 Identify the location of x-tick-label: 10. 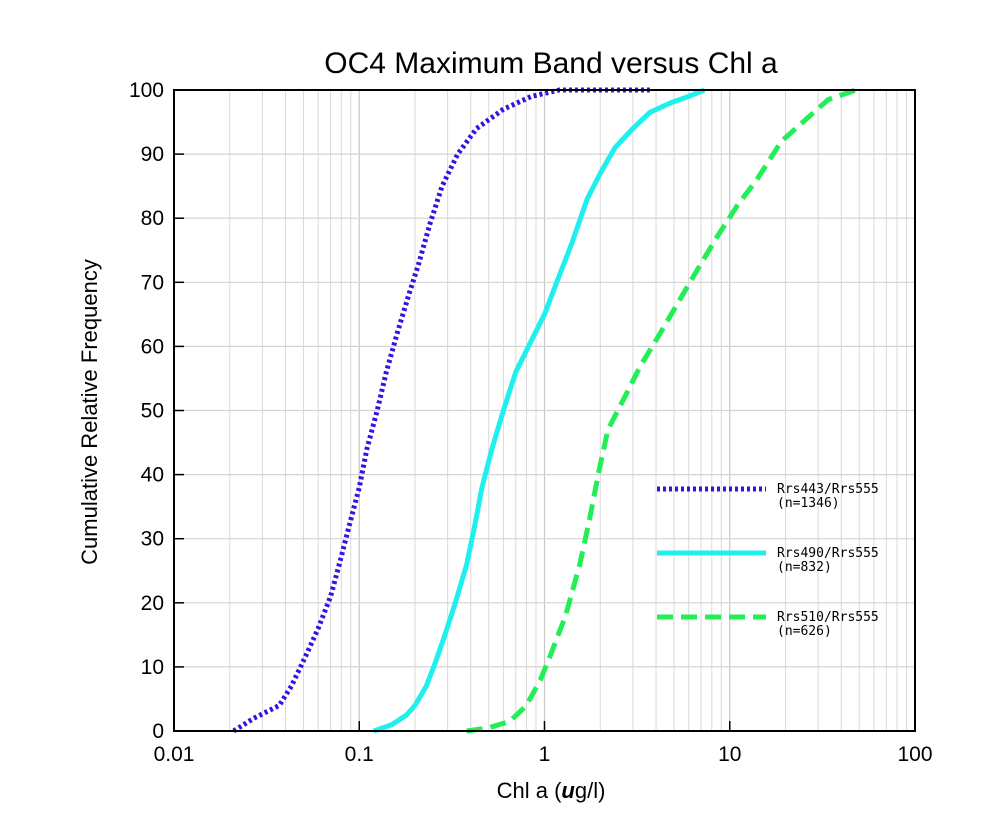
(729, 754).